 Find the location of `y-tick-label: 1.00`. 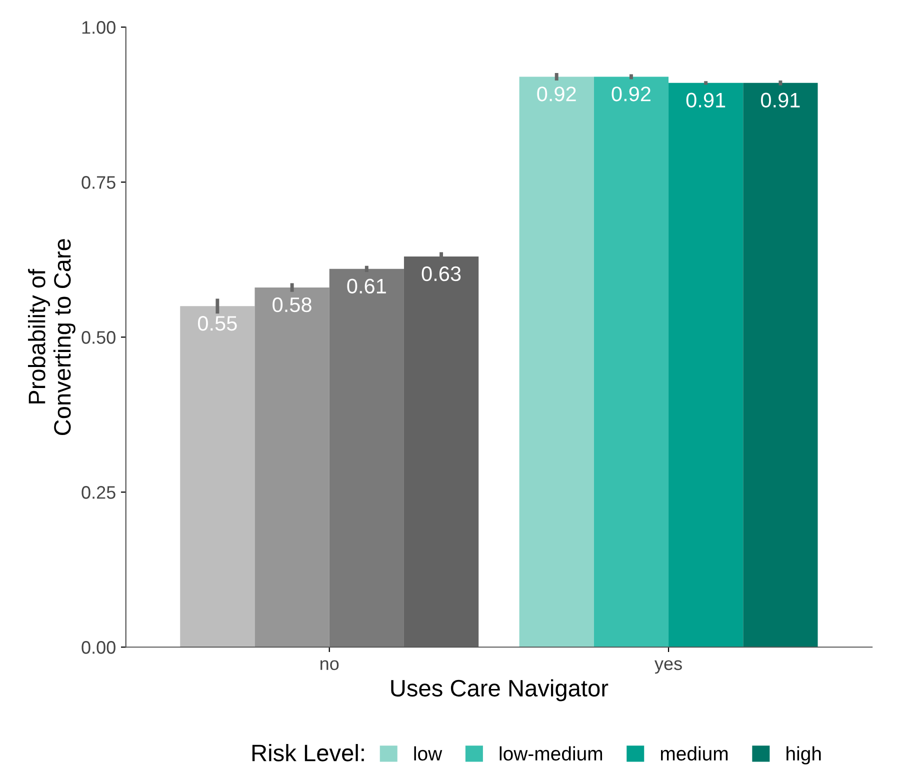

y-tick-label: 1.00 is located at coordinates (99, 27).